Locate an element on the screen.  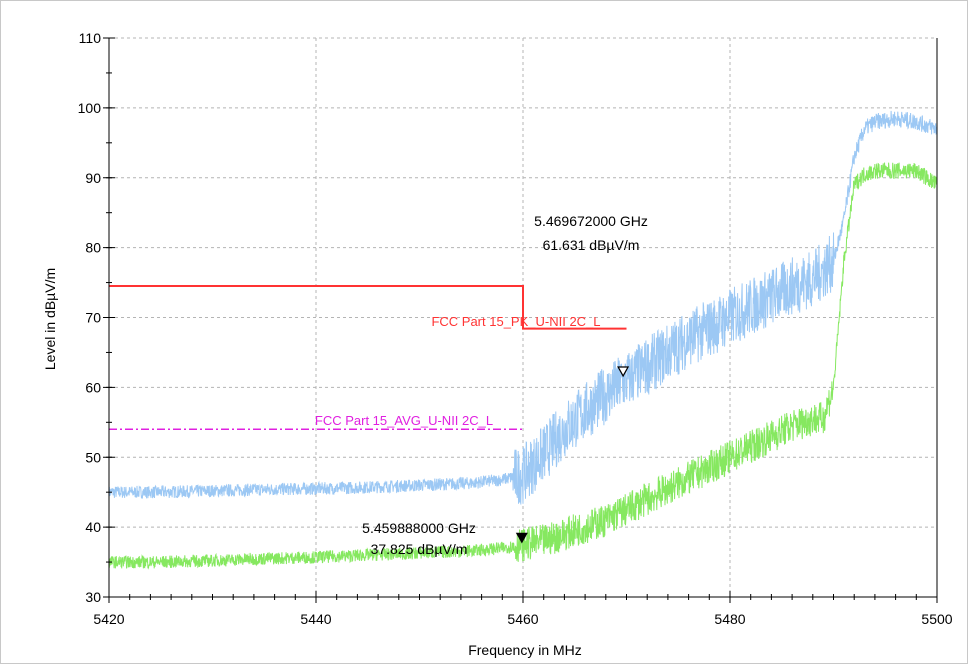
x-tick-label: 5480 is located at coordinates (729, 619).